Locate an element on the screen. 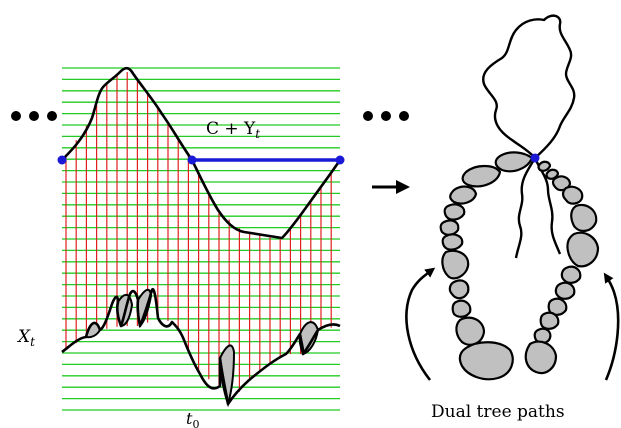 Image resolution: width=621 pixels, height=428 pixels. right-arrow-icon is located at coordinates (391, 187).